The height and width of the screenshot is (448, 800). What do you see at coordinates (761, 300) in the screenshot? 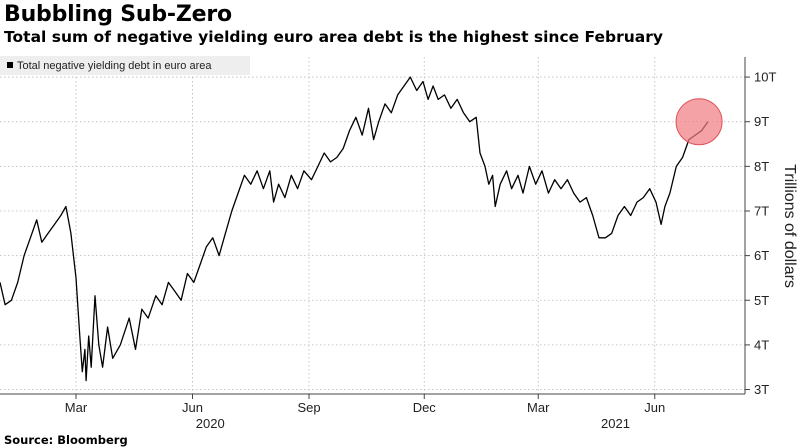
I see `y-tick-label: 5T` at bounding box center [761, 300].